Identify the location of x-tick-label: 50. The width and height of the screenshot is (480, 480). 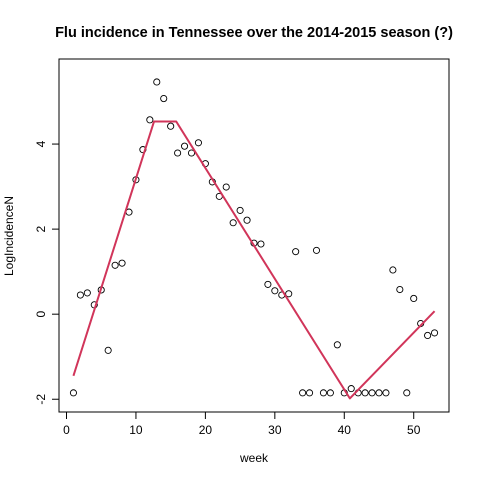
(414, 430).